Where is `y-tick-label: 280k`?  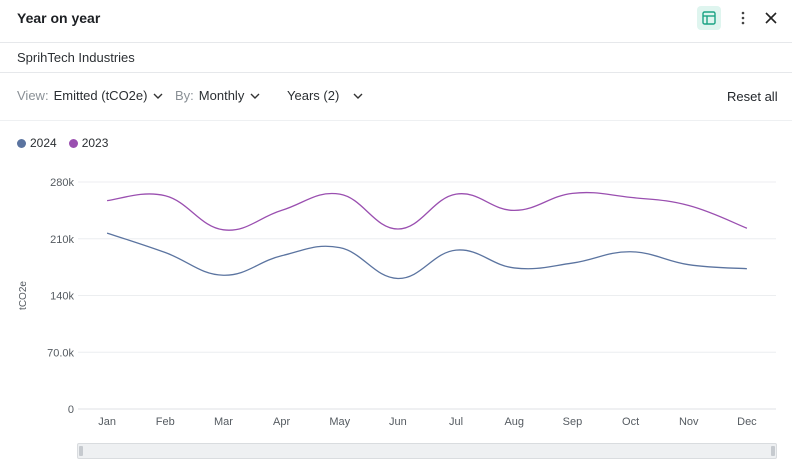
y-tick-label: 280k is located at coordinates (62, 183).